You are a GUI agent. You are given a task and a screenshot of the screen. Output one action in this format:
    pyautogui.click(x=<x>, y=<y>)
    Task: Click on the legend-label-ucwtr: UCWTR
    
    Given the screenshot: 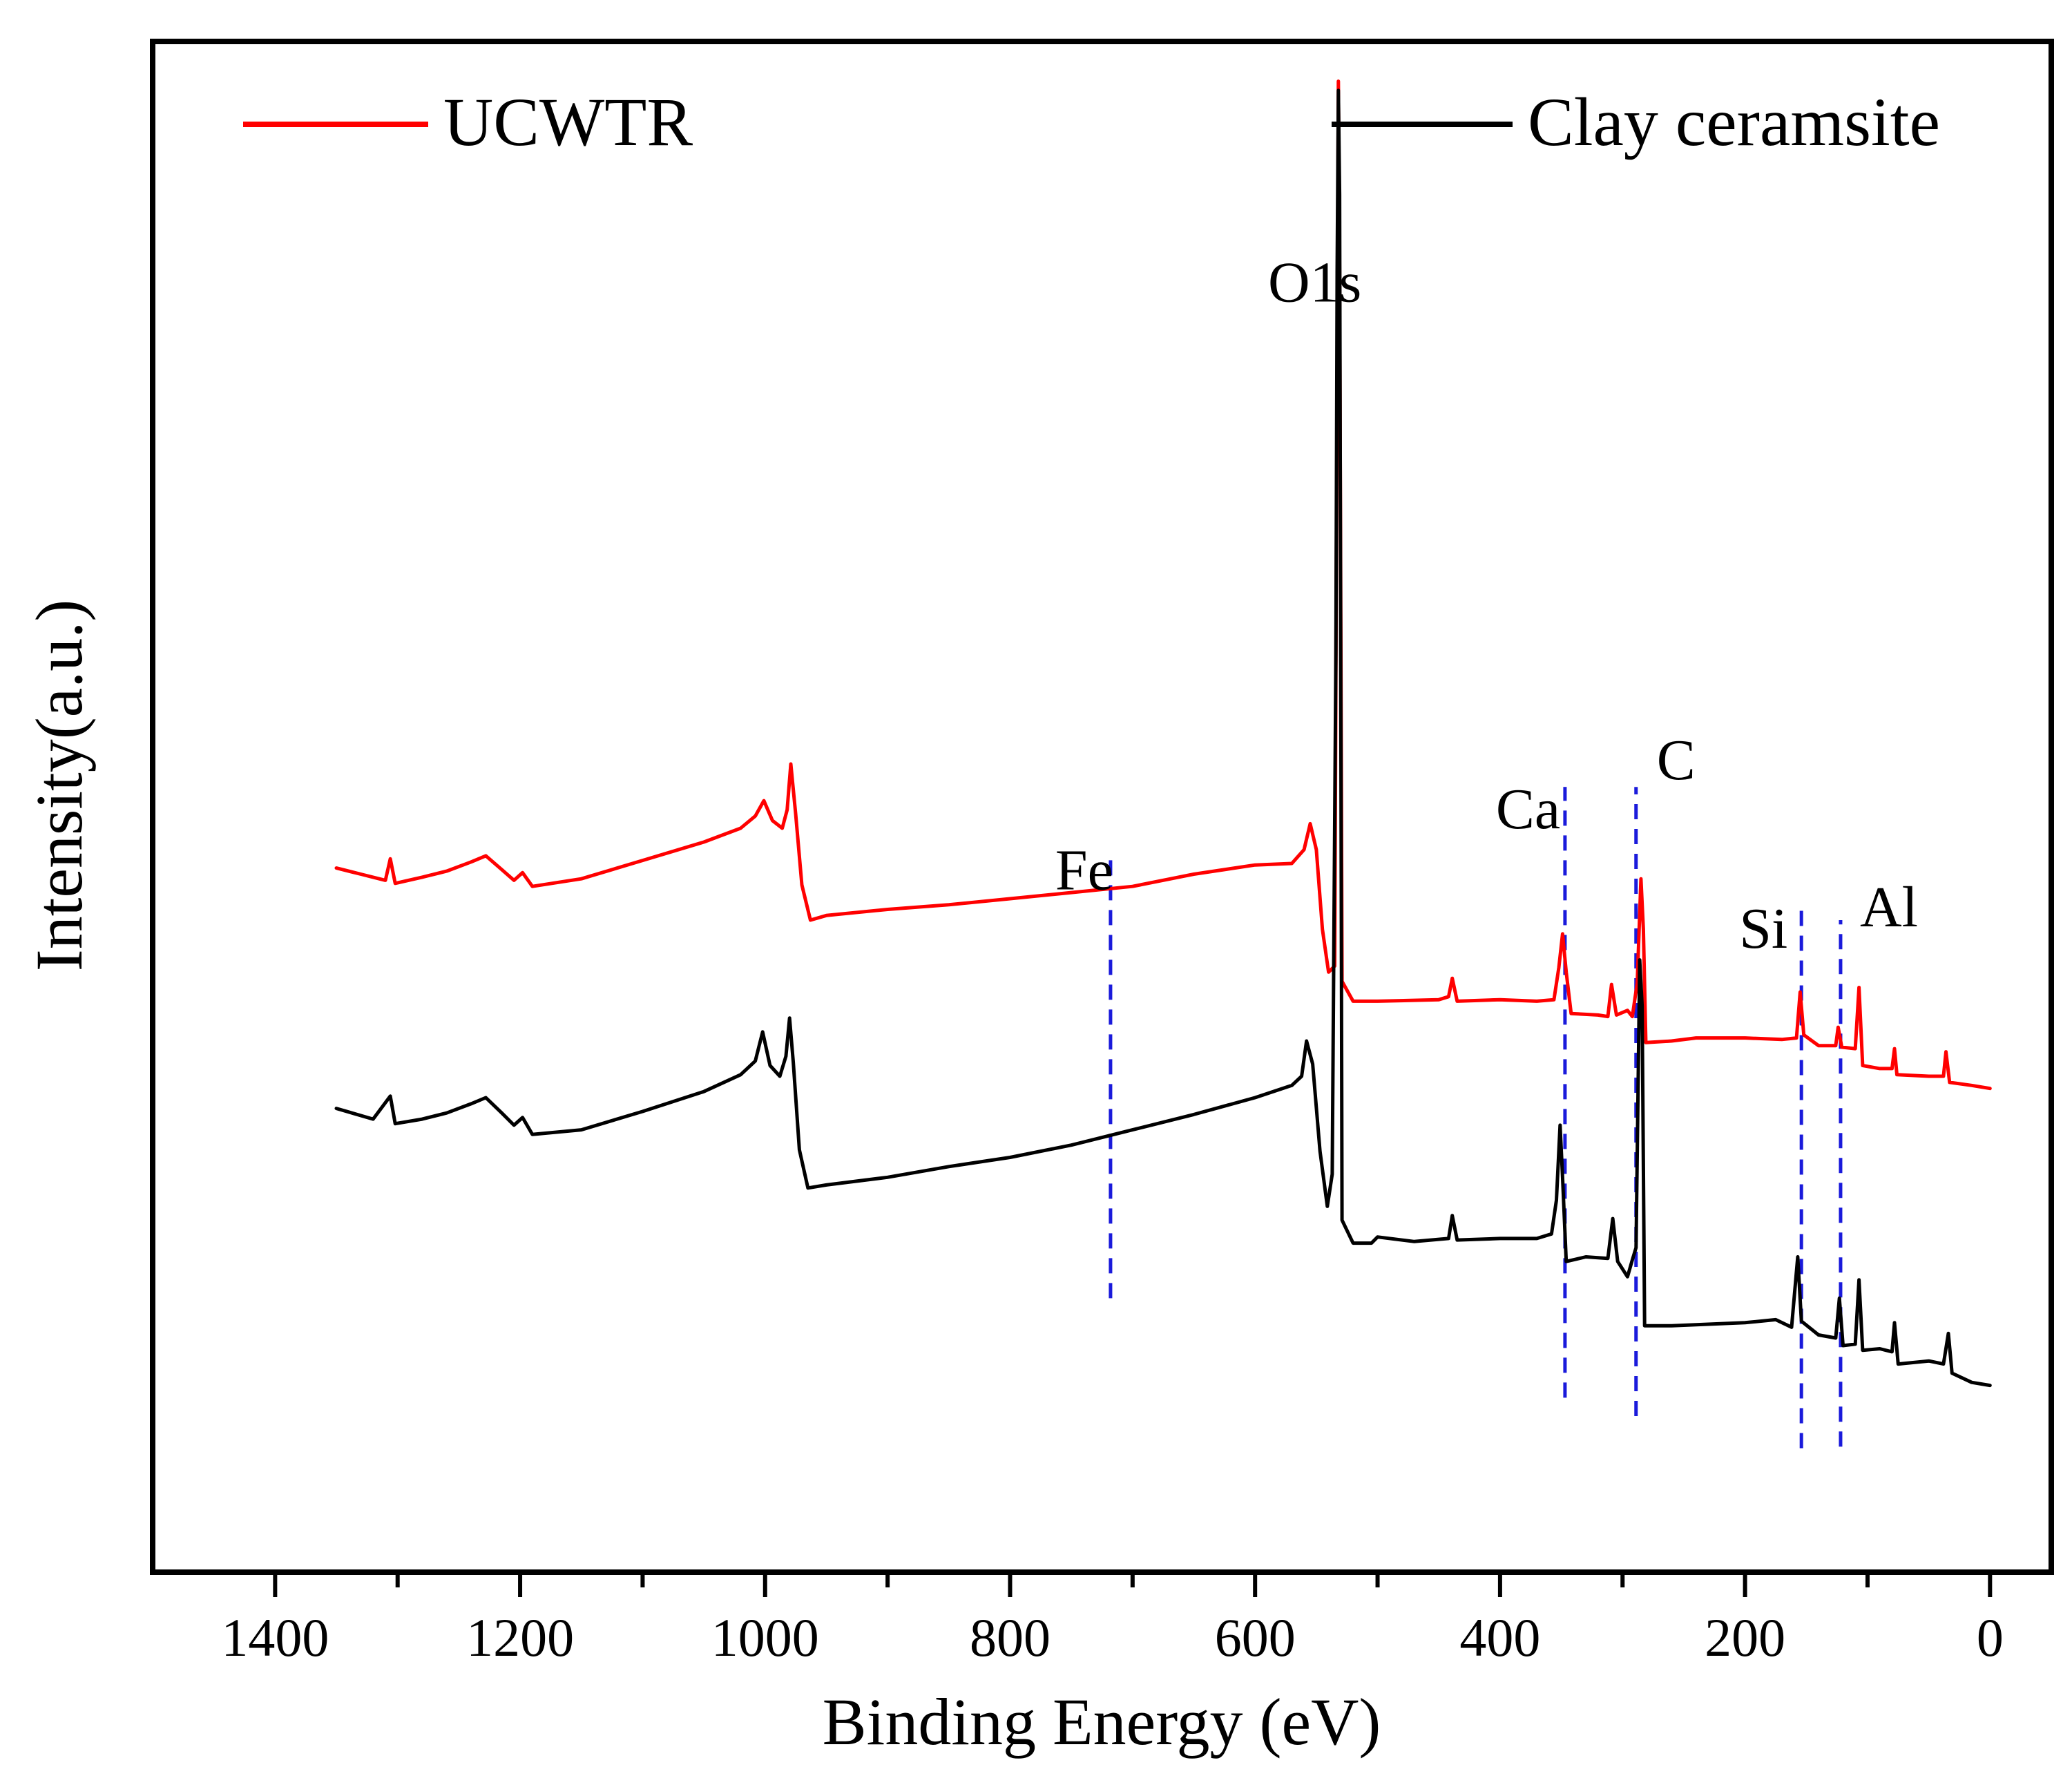 What is the action you would take?
    pyautogui.click(x=568, y=122)
    